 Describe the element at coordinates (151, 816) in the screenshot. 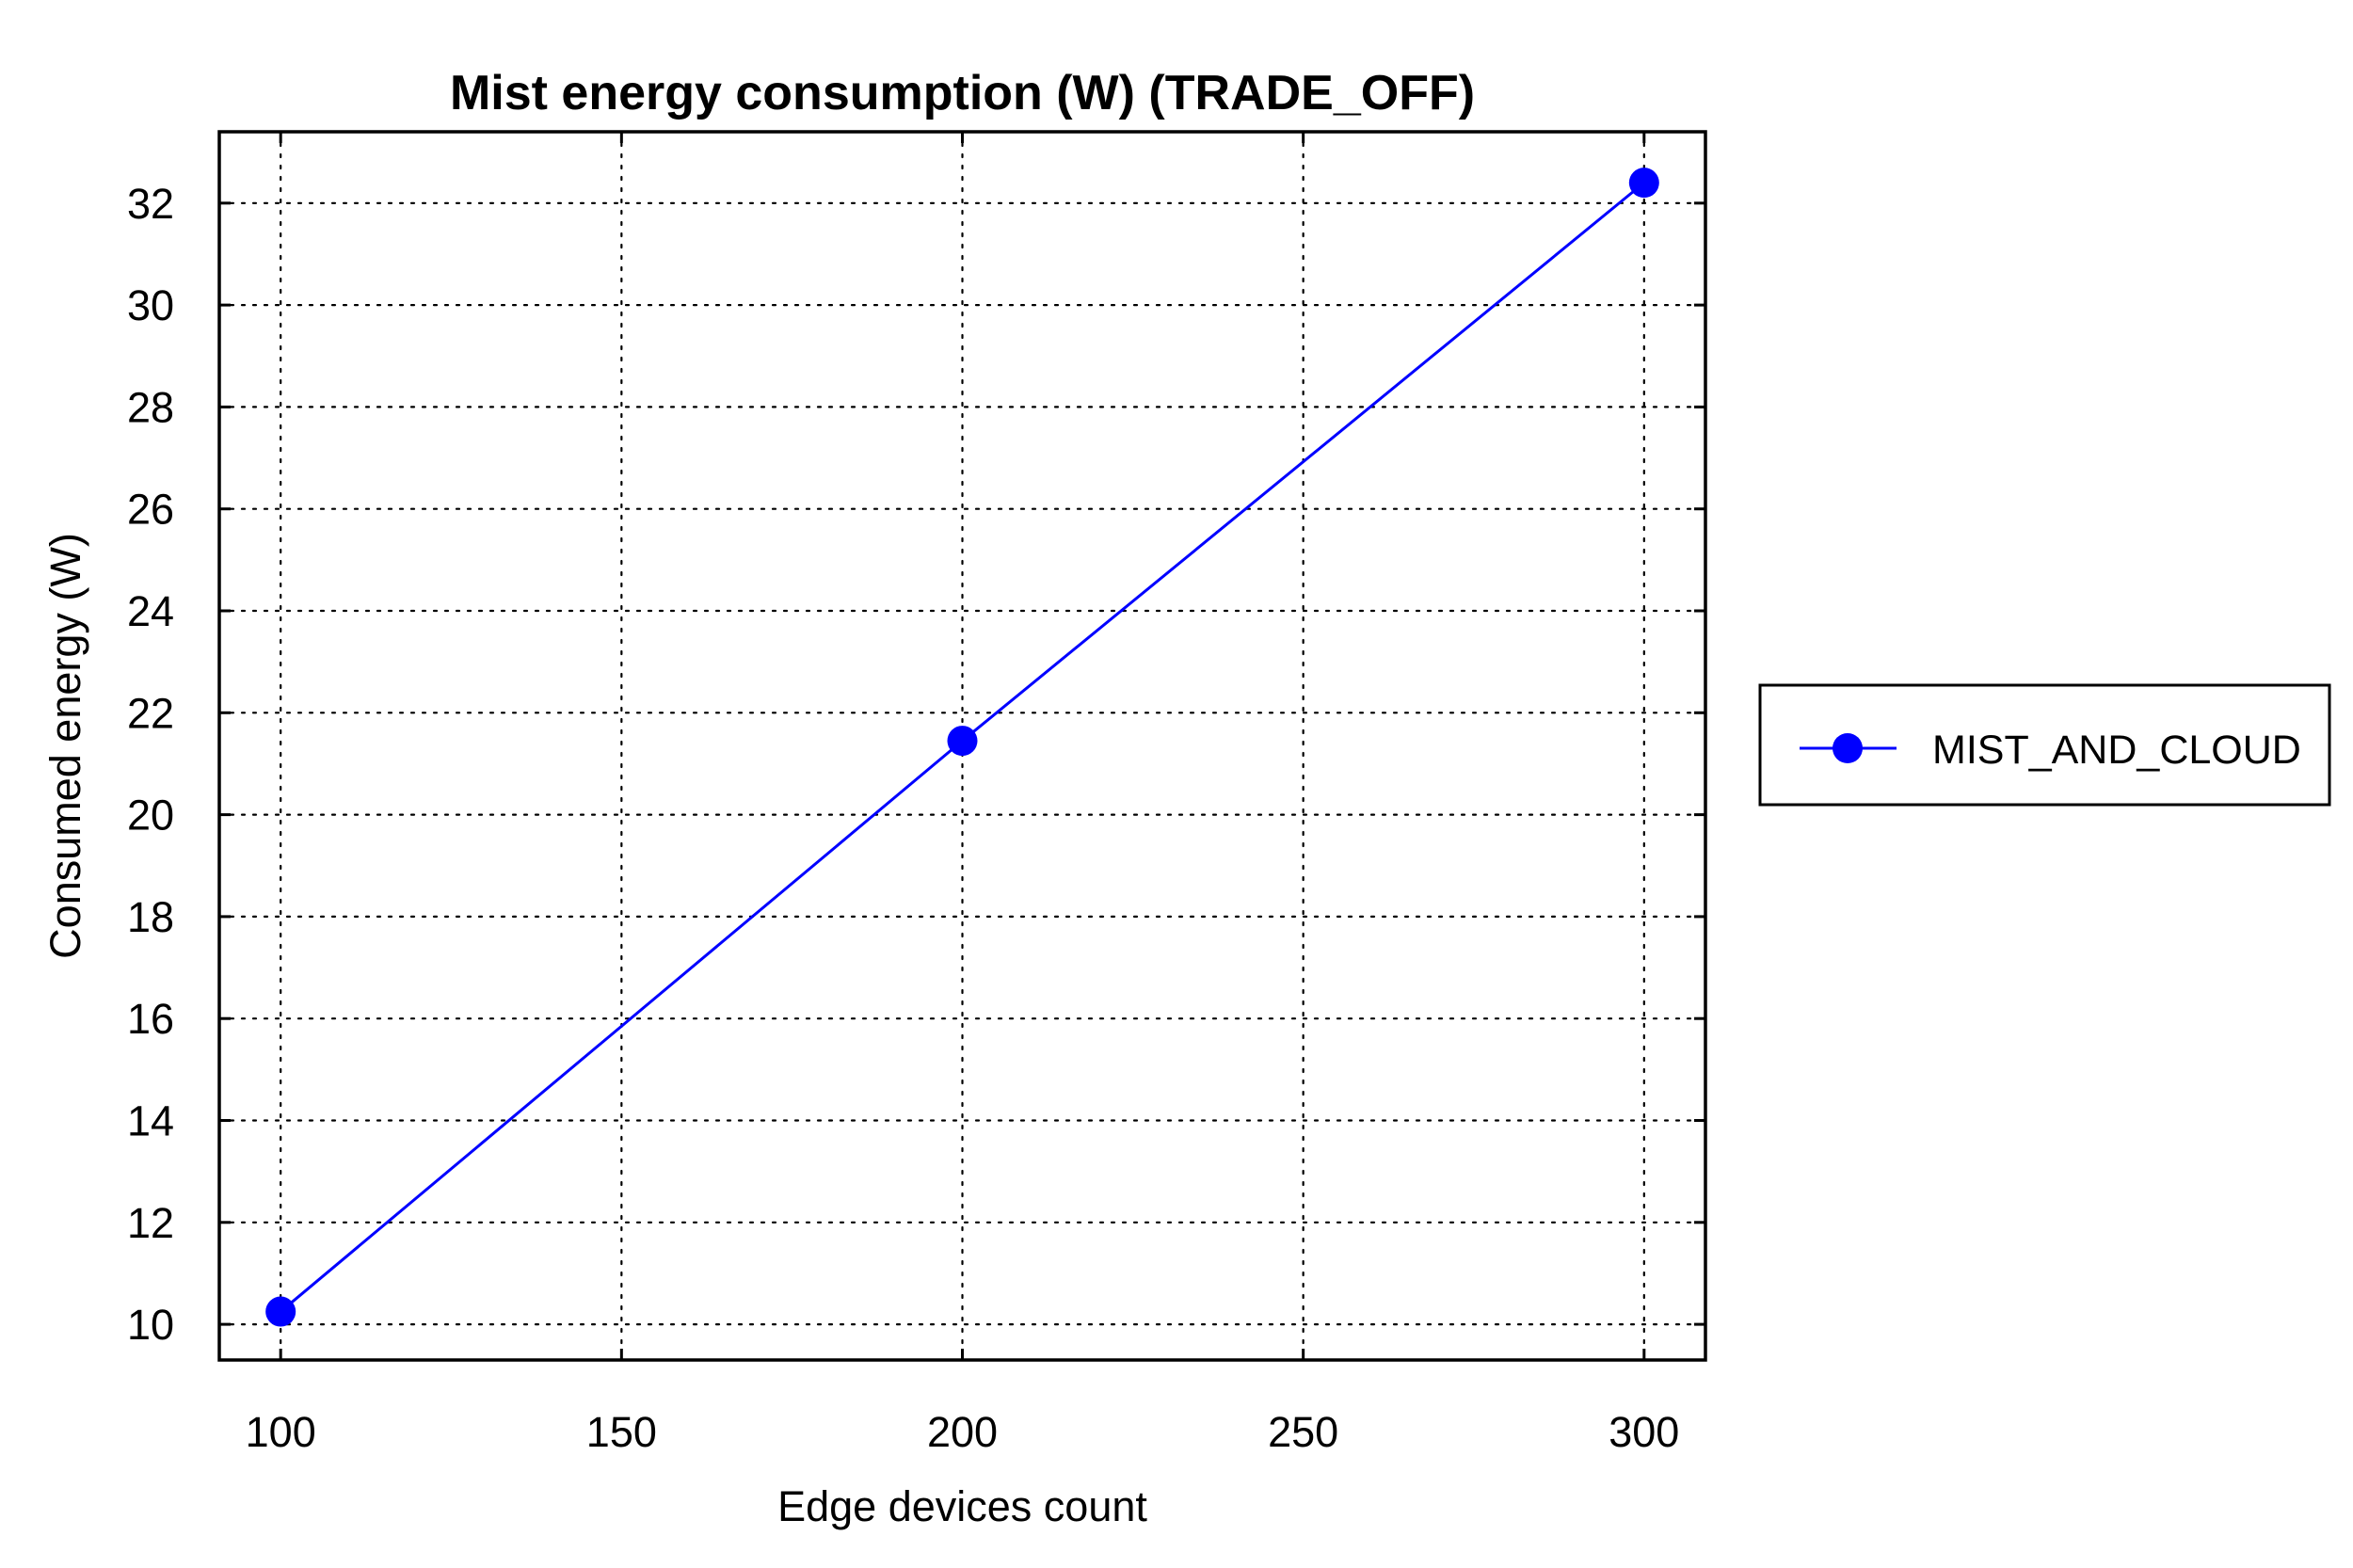

I see `y-tick-label-20: 20` at that location.